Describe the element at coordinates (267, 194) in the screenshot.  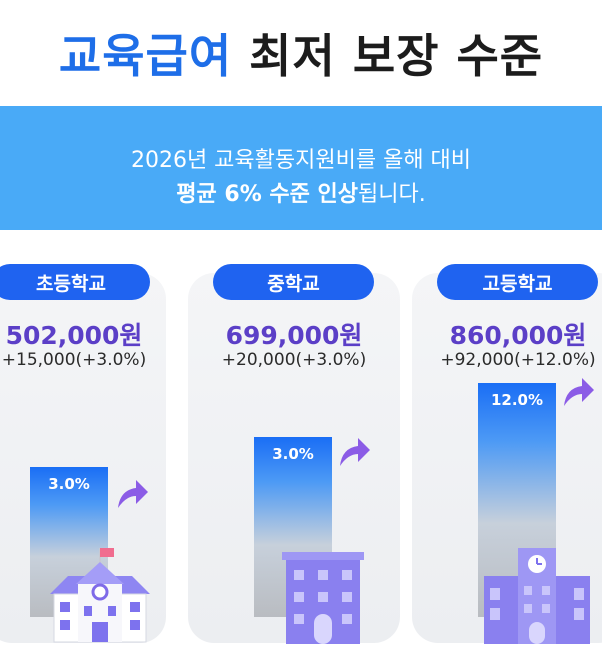
I see `banner-highlight: 평균 6% 수준 인상` at that location.